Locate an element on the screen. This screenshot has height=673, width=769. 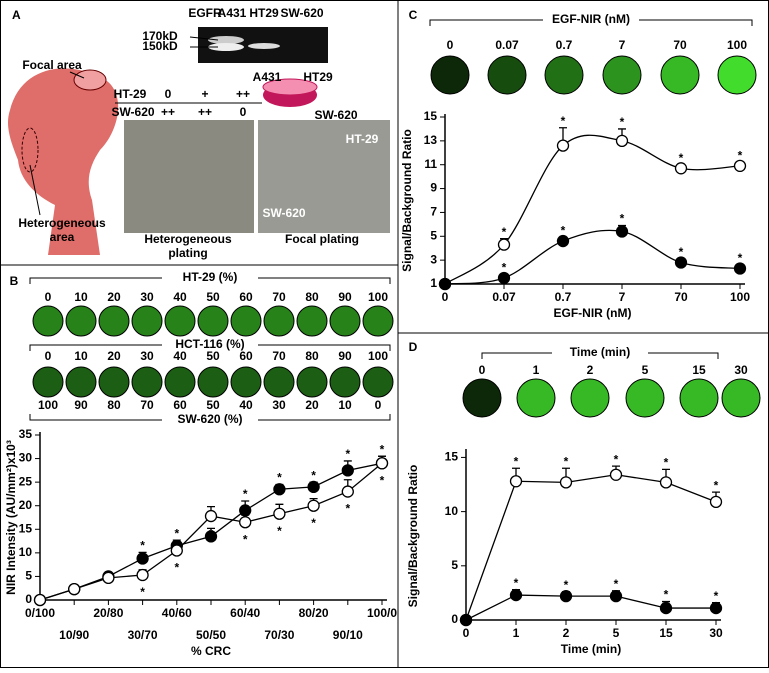
table-cell: 0 is located at coordinates (243, 112).